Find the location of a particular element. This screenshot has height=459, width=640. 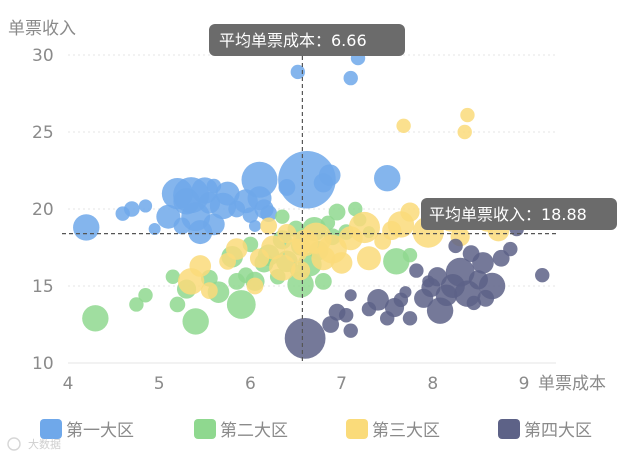

y-tick-label: 15 is located at coordinates (43, 287).